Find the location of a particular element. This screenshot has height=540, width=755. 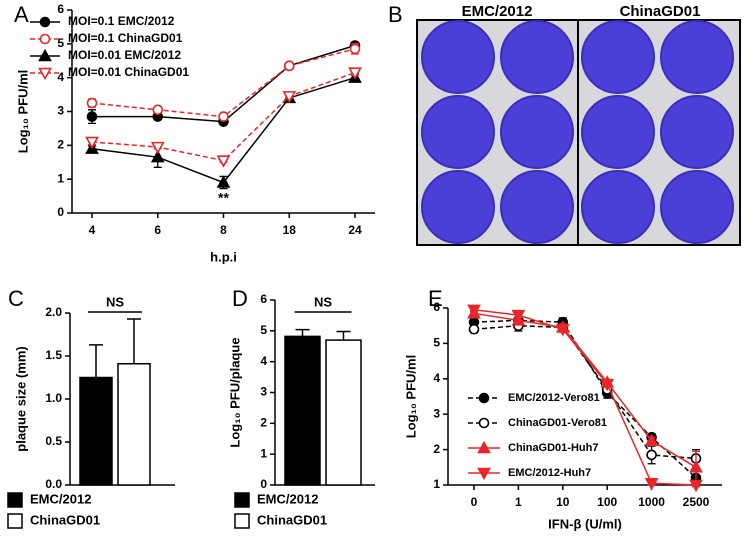

y-tick-label: 1.0 is located at coordinates (53, 398).